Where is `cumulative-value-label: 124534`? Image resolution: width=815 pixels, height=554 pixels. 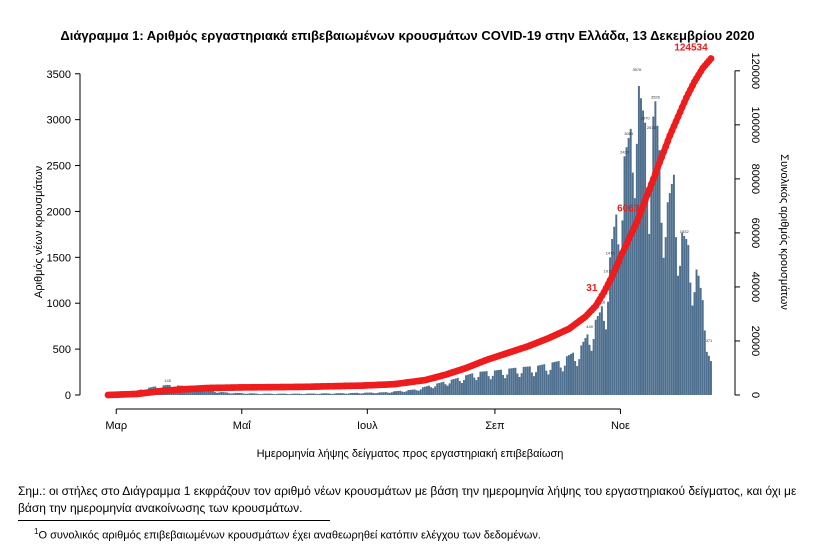
cumulative-value-label: 124534 is located at coordinates (691, 48).